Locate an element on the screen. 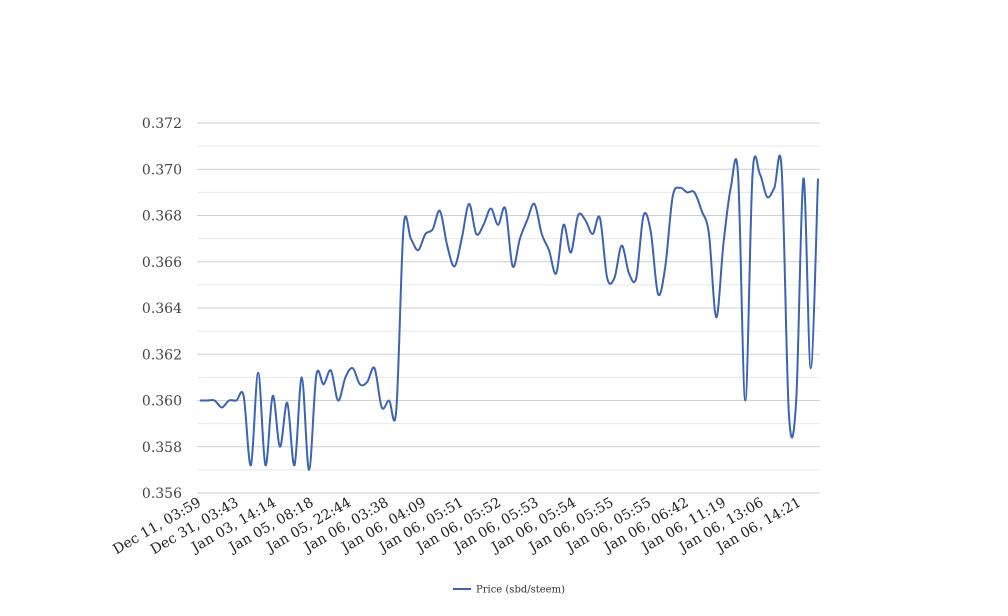 Image resolution: width=1008 pixels, height=616 pixels. y-tick-label: 0.360 is located at coordinates (162, 402).